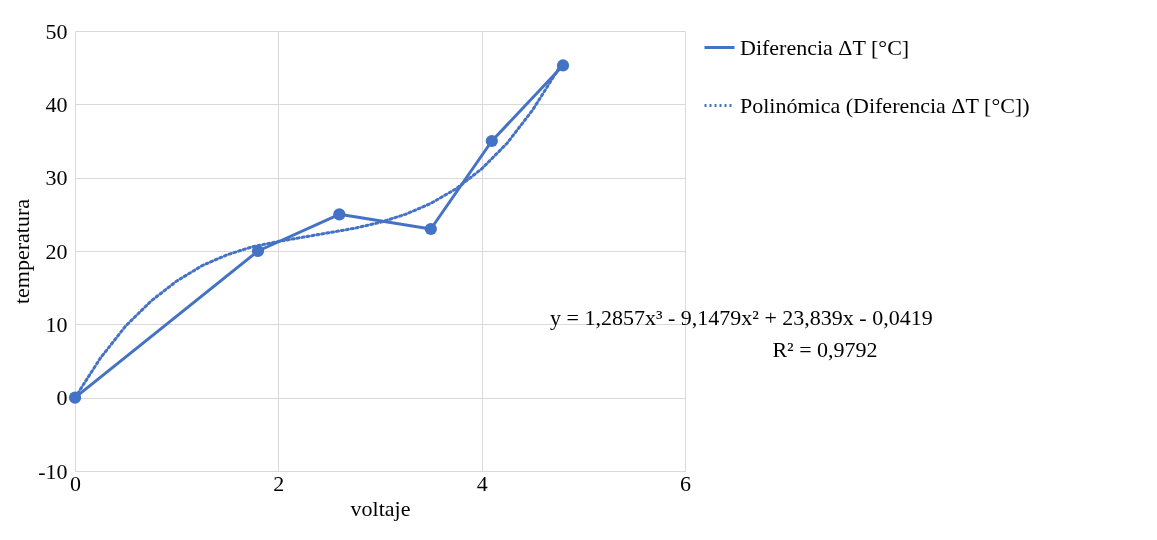 The image size is (1157, 540). Describe the element at coordinates (62, 398) in the screenshot. I see `y-tick-label: 0` at that location.